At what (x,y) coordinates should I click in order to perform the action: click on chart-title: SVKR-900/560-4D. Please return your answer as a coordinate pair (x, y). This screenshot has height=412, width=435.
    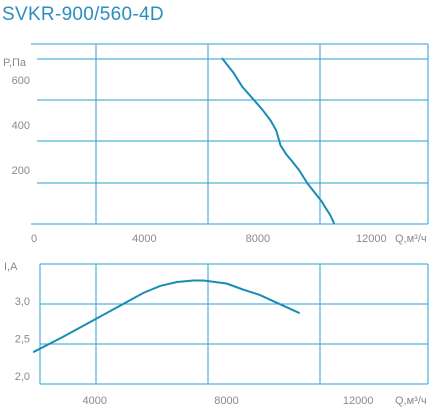
    Looking at the image, I should click on (83, 14).